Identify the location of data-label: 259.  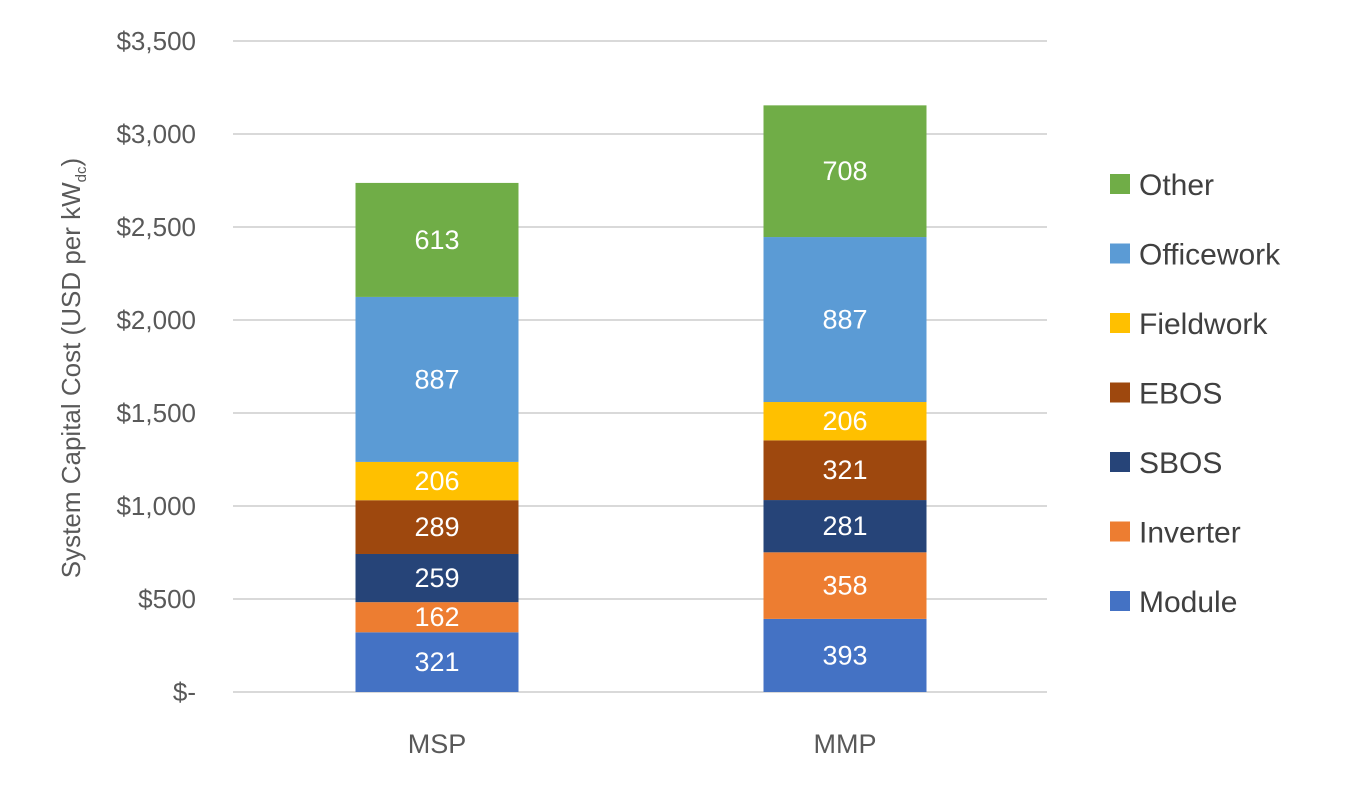
(436, 578).